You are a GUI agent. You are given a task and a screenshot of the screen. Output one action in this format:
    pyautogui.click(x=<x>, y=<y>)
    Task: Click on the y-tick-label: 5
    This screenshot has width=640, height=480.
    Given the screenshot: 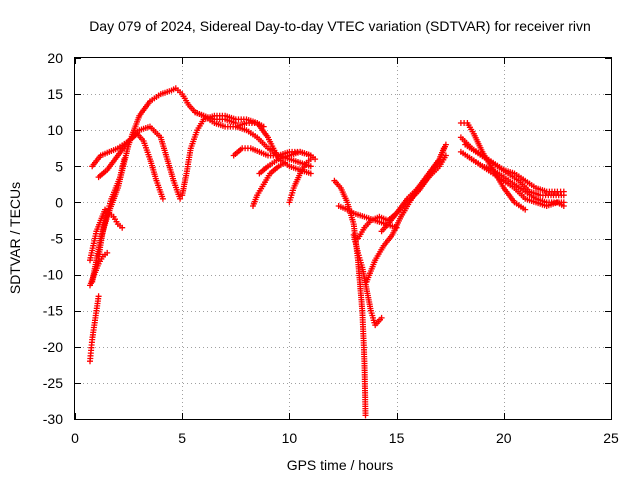 What is the action you would take?
    pyautogui.click(x=59, y=166)
    